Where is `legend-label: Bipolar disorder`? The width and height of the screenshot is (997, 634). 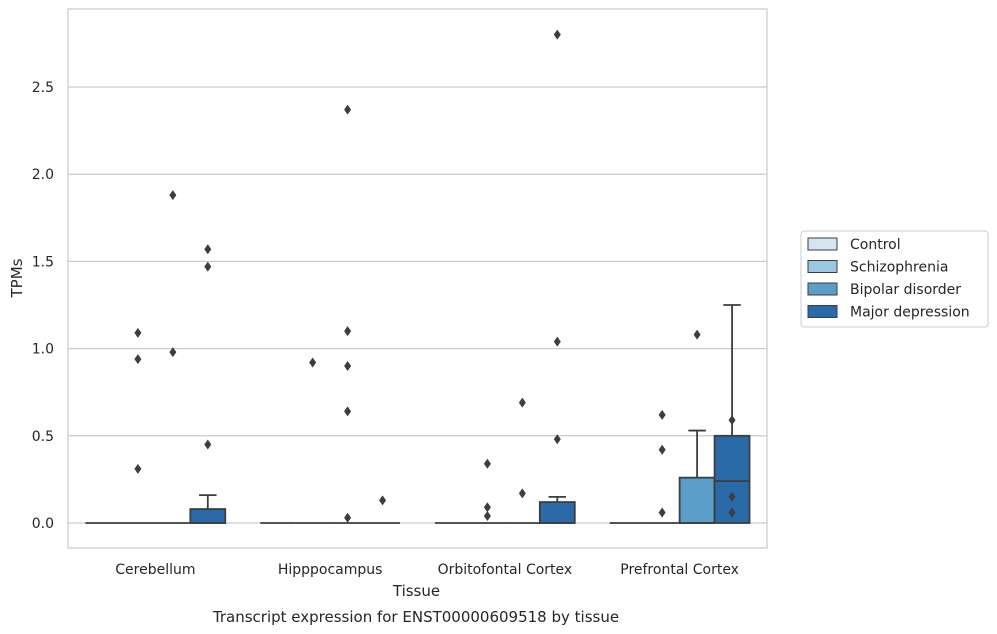
legend-label: Bipolar disorder is located at coordinates (905, 290).